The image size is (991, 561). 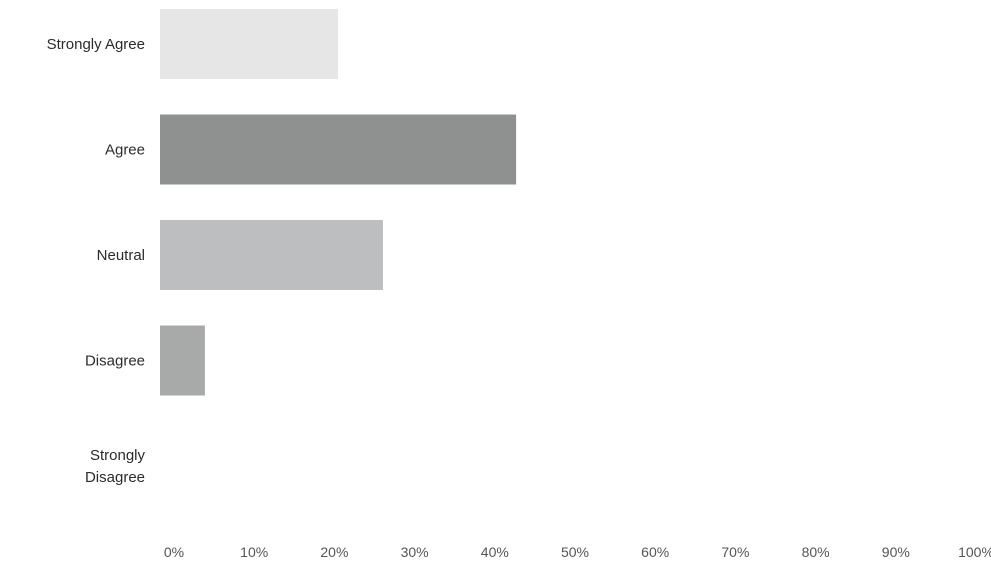 What do you see at coordinates (174, 552) in the screenshot?
I see `x-tick-label: 0%` at bounding box center [174, 552].